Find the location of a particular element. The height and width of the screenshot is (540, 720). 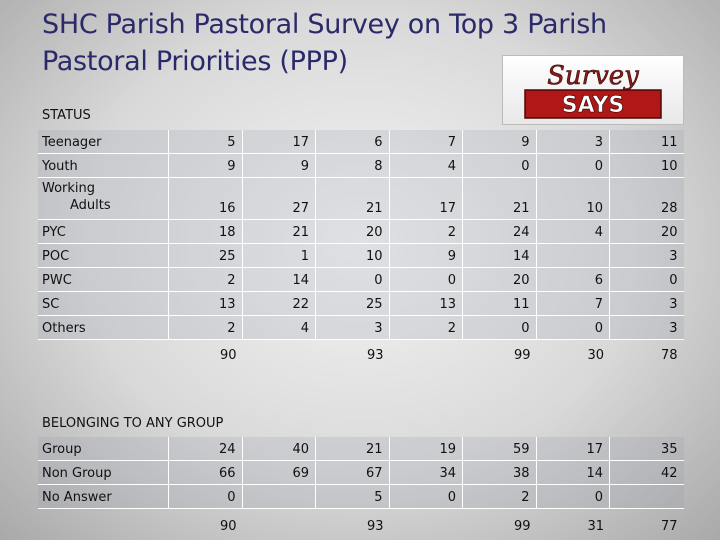

table-row-working-adults: Working Adults 16 27 21 17 21 10 28 is located at coordinates (361, 199).